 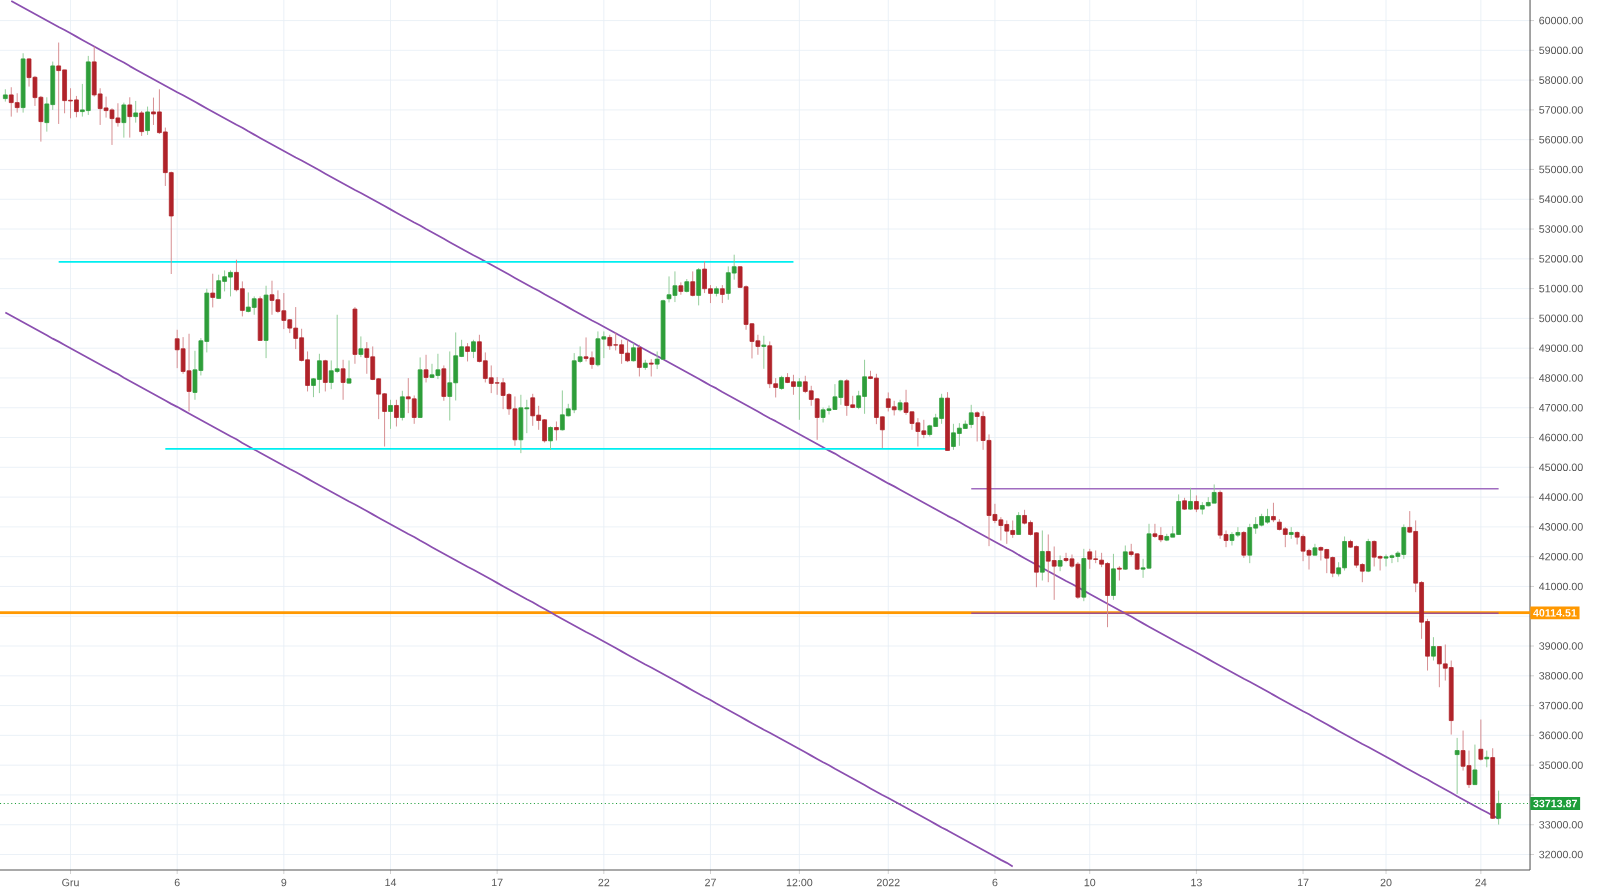 I want to click on y-tick-label: 55000.00, so click(x=1561, y=169).